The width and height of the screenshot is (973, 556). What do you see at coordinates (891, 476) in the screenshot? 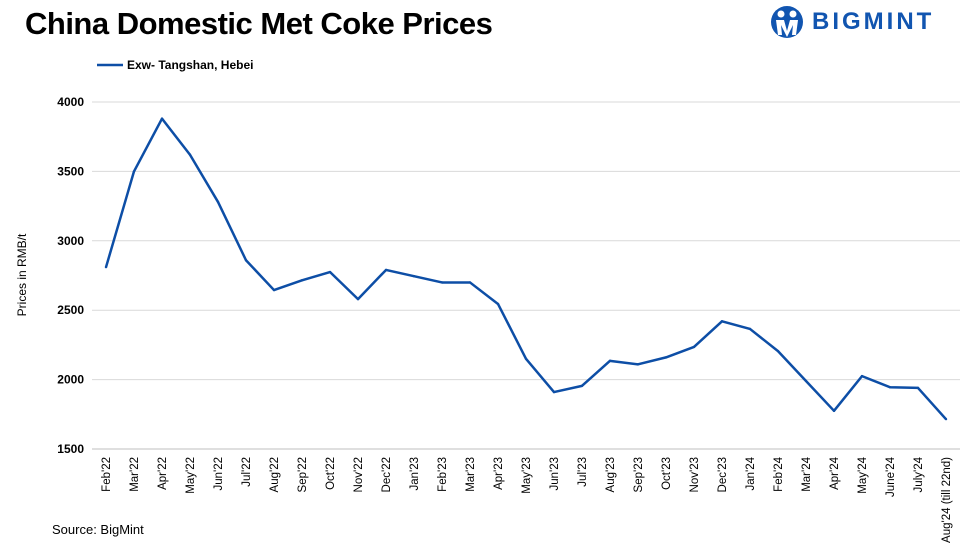
I see `x-tick-label: June'24` at bounding box center [891, 476].